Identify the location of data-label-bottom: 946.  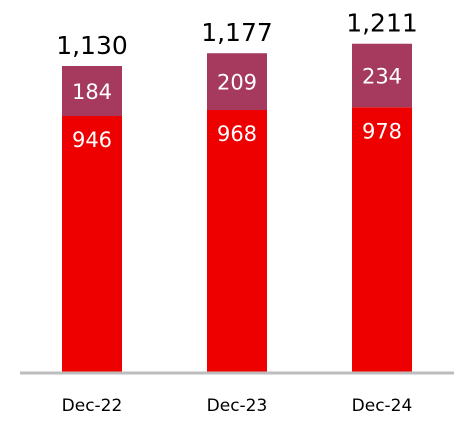
(92, 140).